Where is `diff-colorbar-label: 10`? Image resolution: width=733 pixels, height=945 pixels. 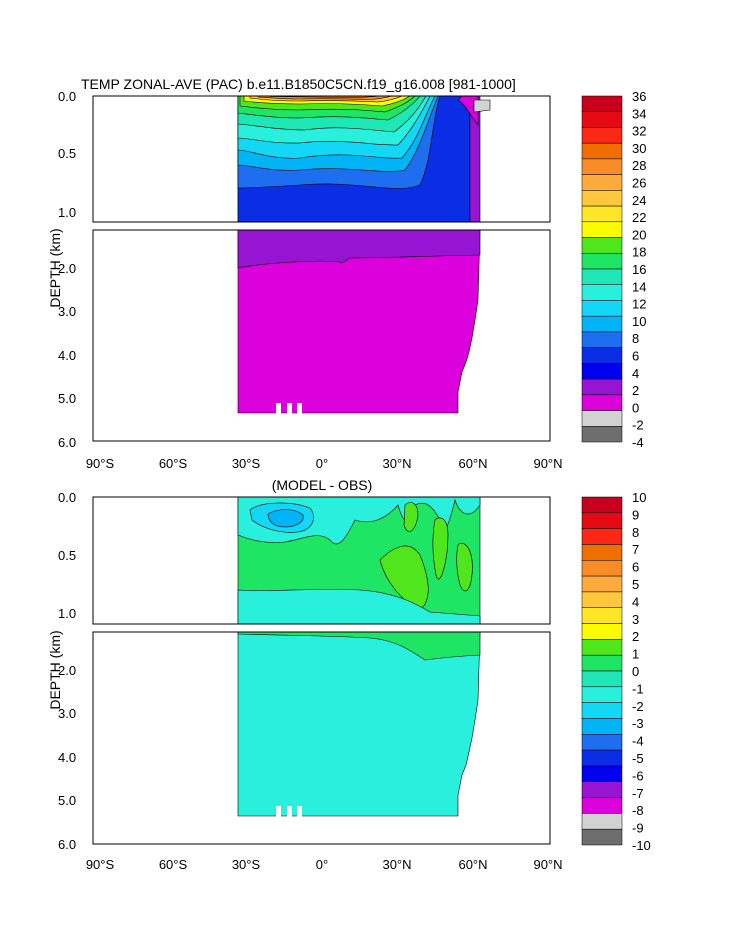
diff-colorbar-label: 10 is located at coordinates (639, 497).